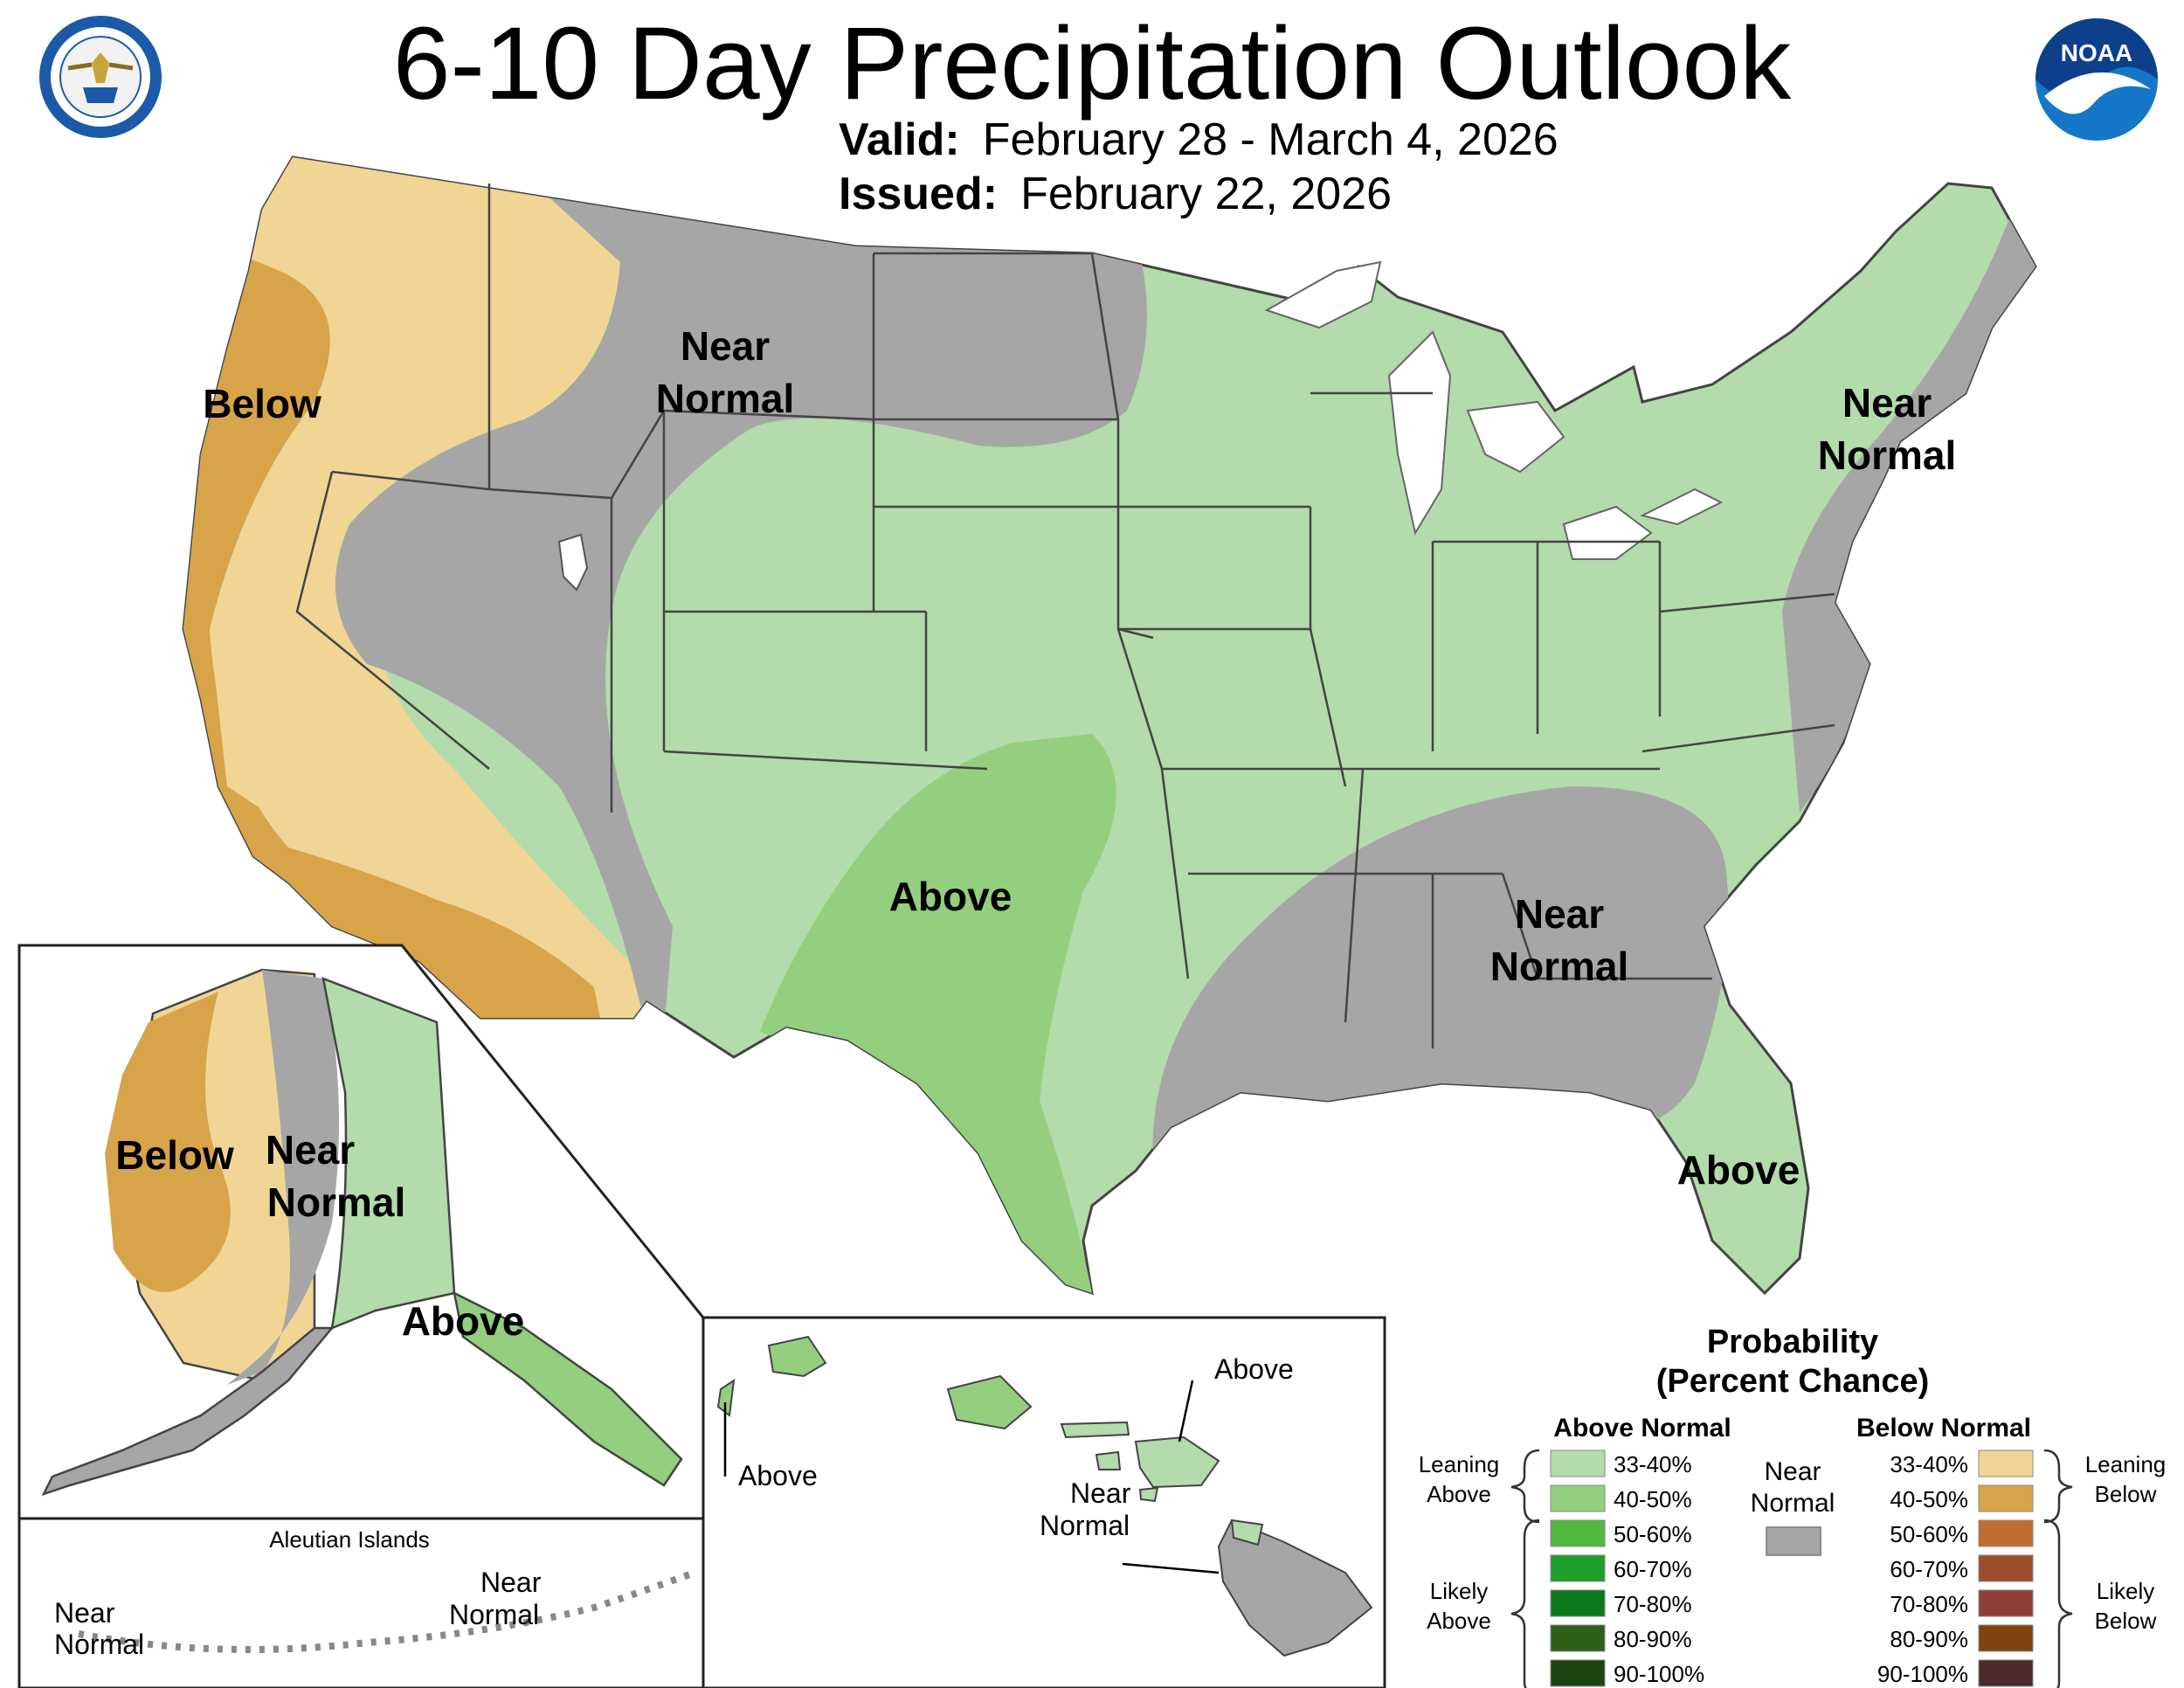  Describe the element at coordinates (1653, 1499) in the screenshot. I see `legend-label-above-1: 40-50%` at that location.